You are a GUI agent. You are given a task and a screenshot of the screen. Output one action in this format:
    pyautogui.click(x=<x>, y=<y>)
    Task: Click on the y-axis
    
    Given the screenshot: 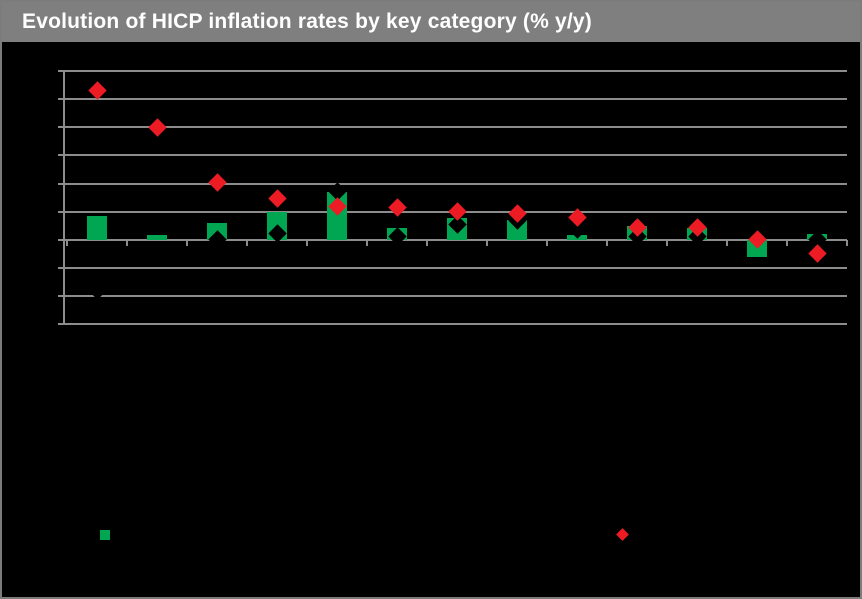 What is the action you would take?
    pyautogui.click(x=64, y=198)
    